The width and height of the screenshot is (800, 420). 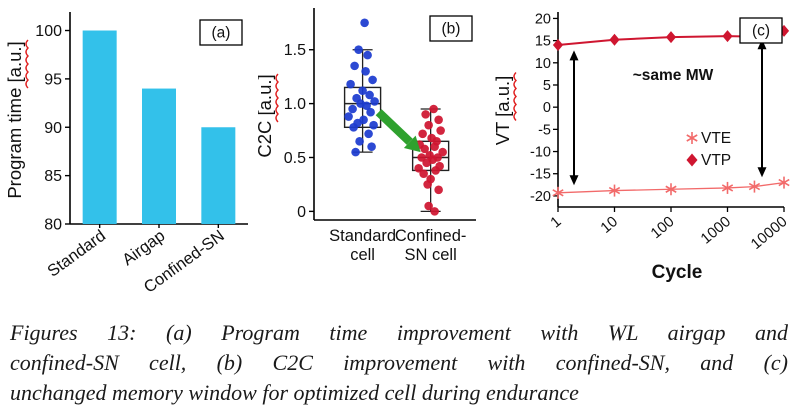 I want to click on svg-text: Cycle, so click(x=677, y=272).